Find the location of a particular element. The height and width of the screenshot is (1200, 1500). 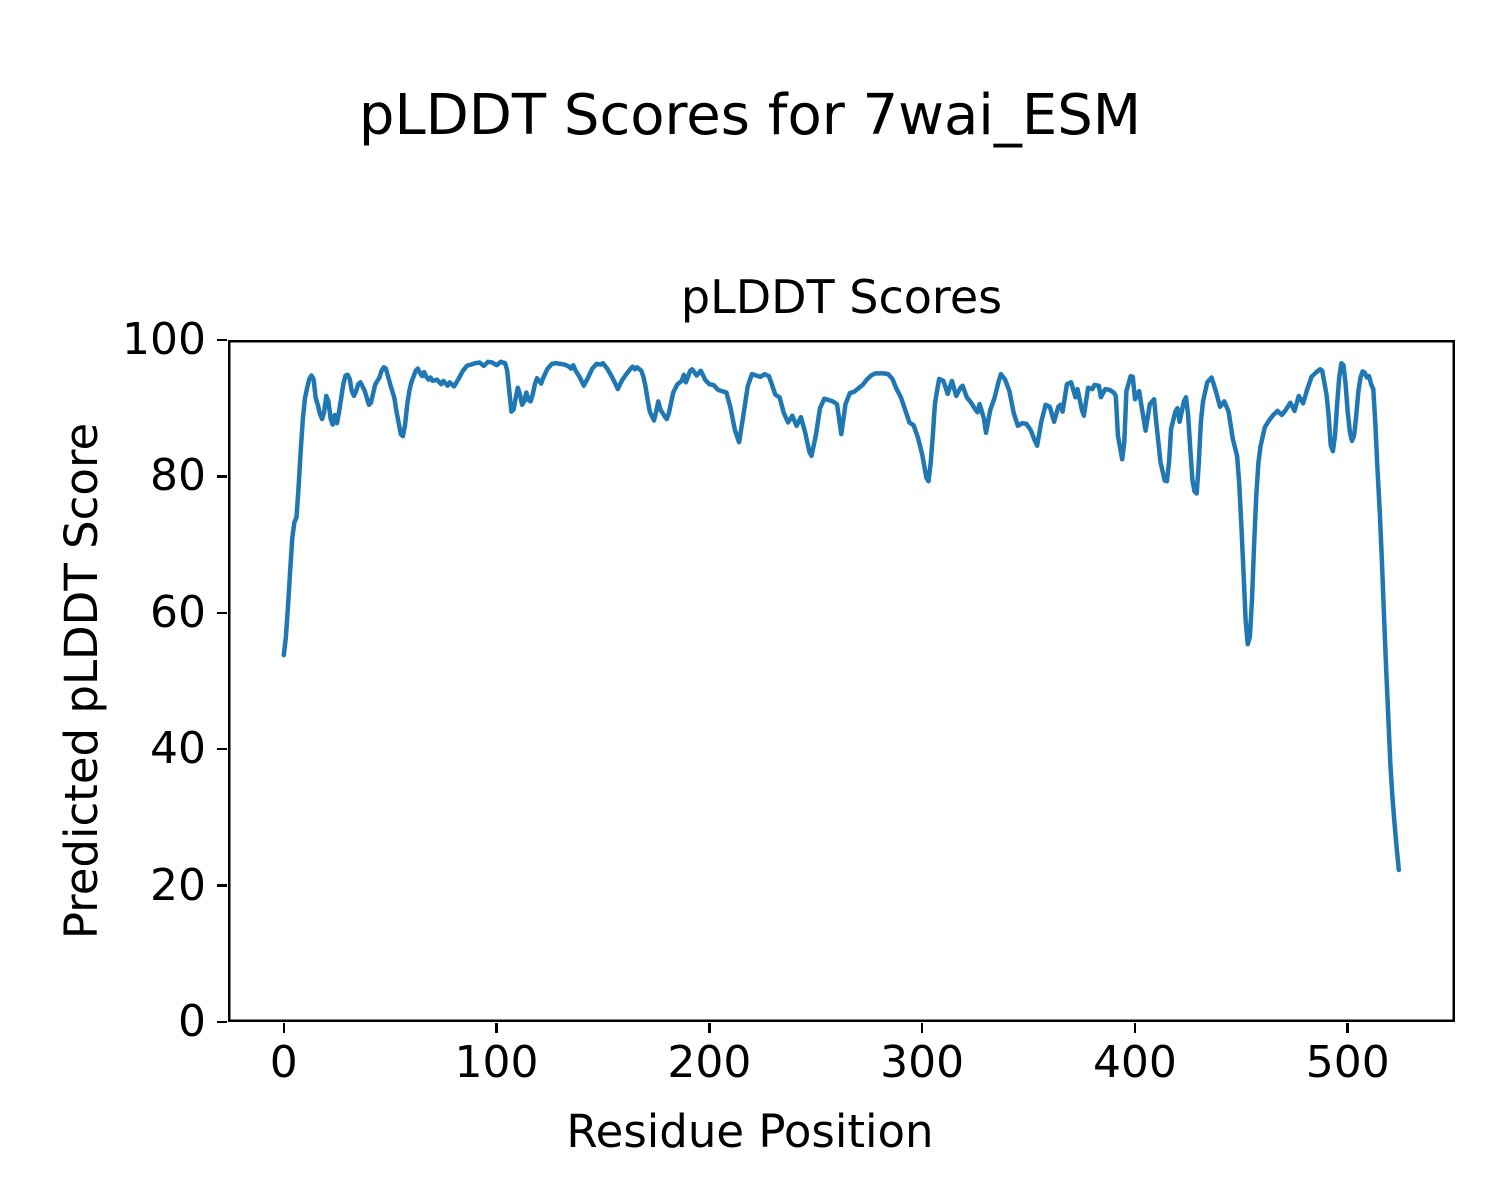

x-tick-label: 300 is located at coordinates (922, 1062).